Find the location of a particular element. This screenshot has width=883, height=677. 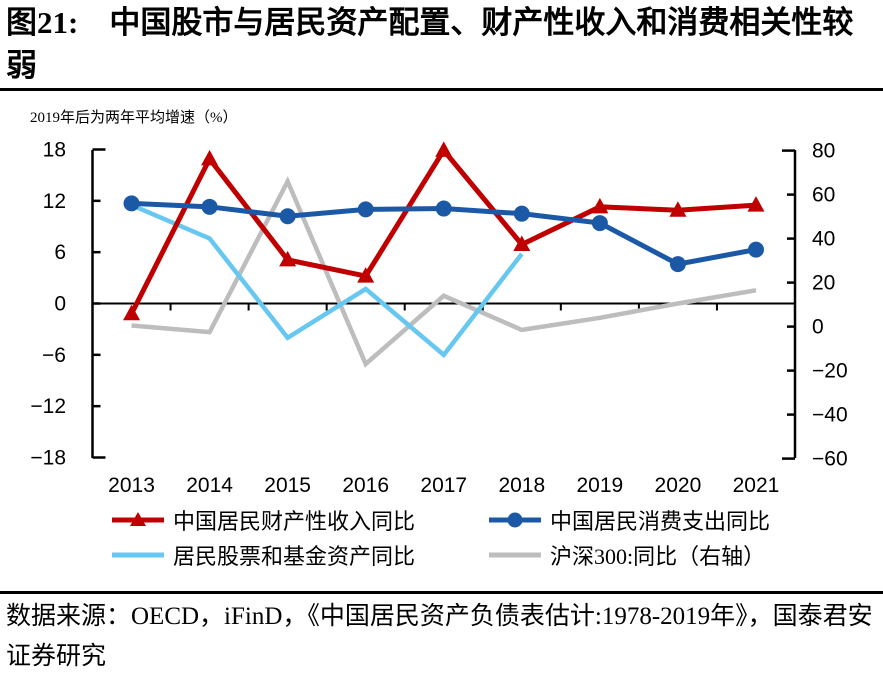

legend-circle-marker is located at coordinates (515, 520).